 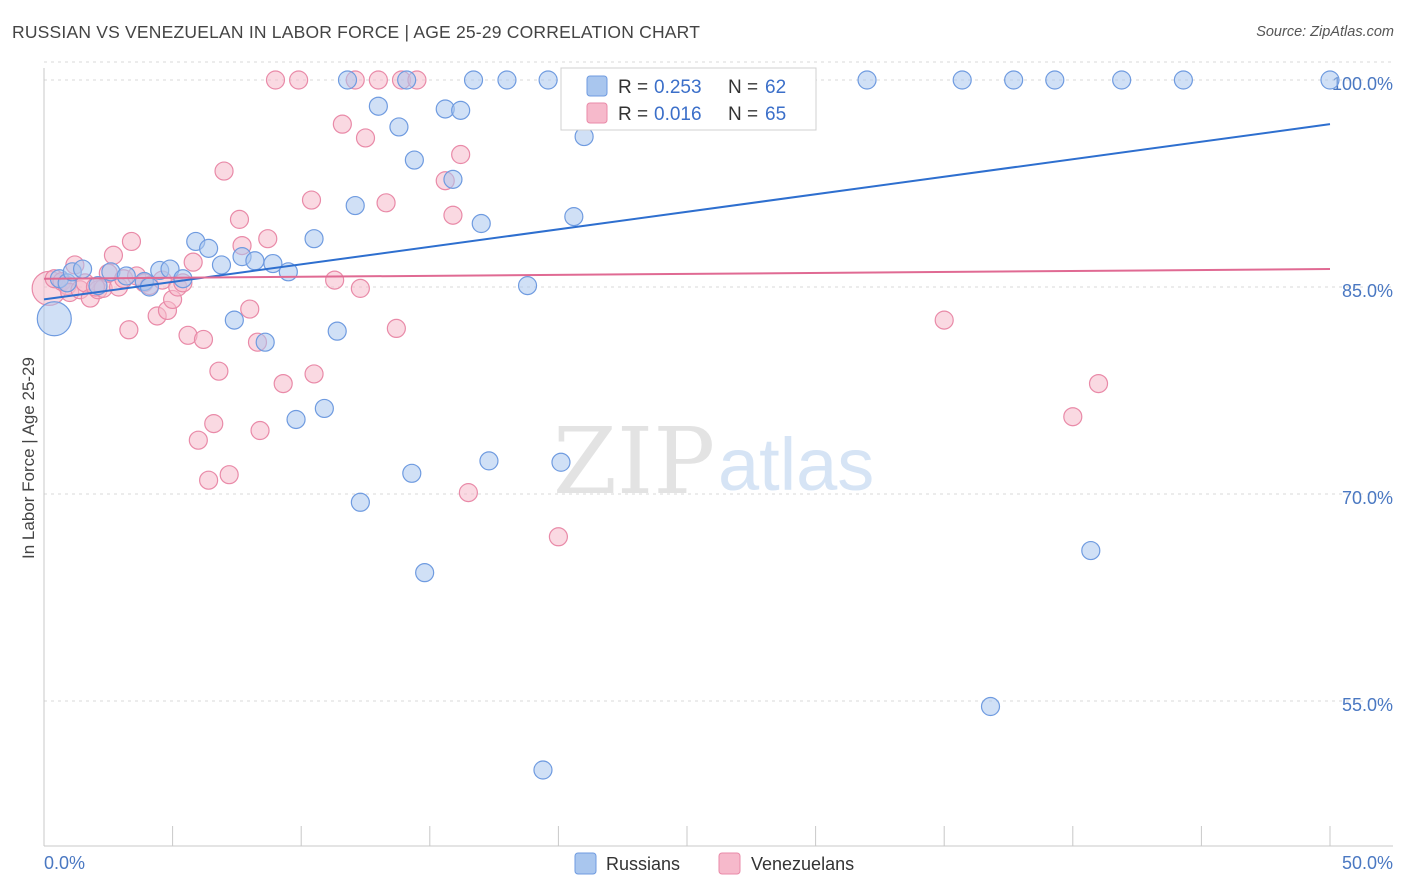 I want to click on legend: R = 0.253 N = 62 R = 0.016 N = 65, so click(x=688, y=99).